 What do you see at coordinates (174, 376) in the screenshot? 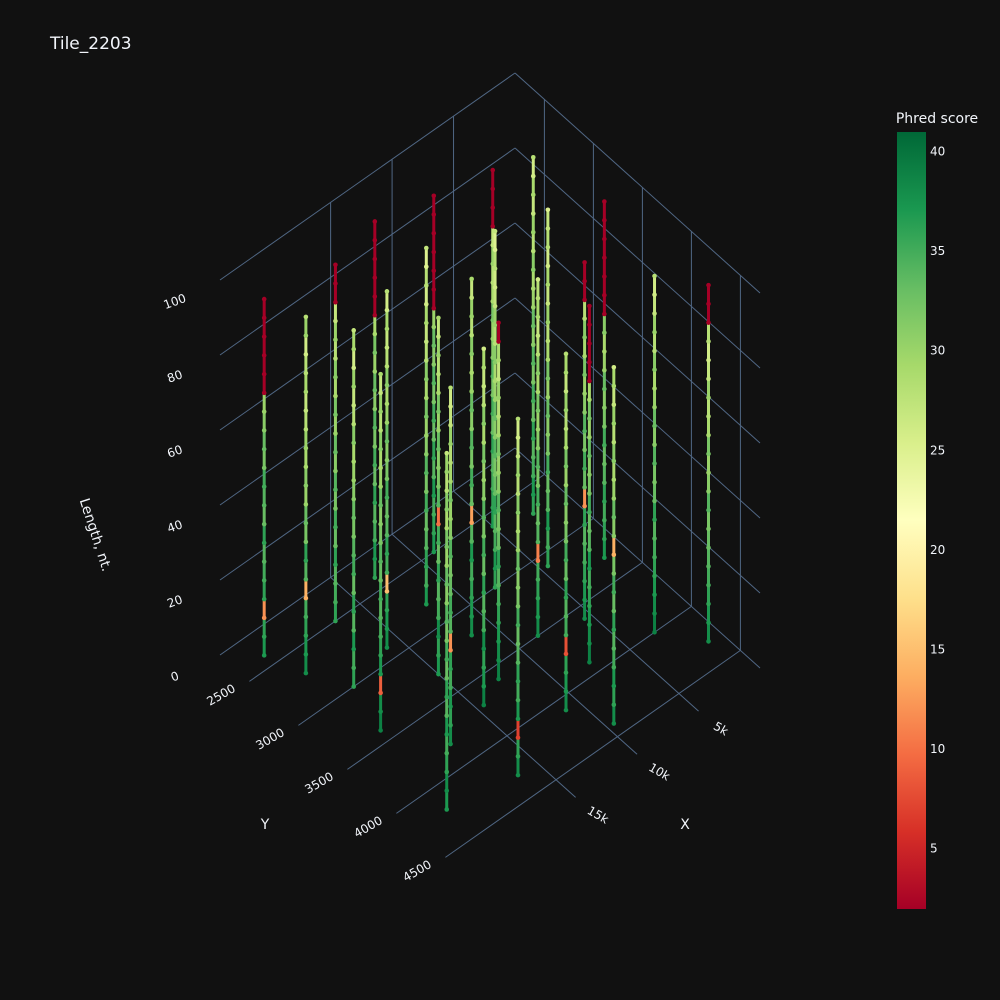
I see `z-tick-label: 80` at bounding box center [174, 376].